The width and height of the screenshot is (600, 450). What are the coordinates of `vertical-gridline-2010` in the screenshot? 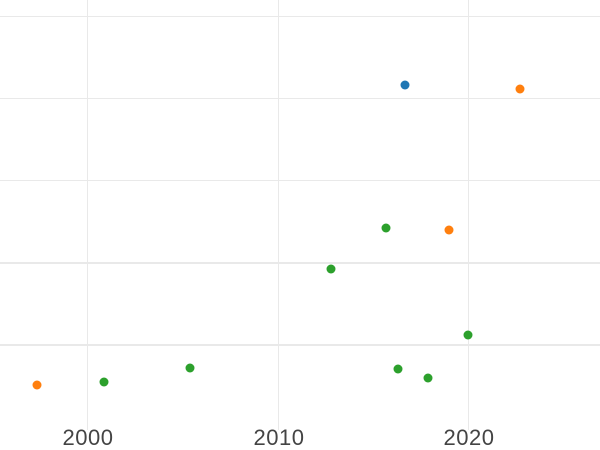 It's located at (278, 213).